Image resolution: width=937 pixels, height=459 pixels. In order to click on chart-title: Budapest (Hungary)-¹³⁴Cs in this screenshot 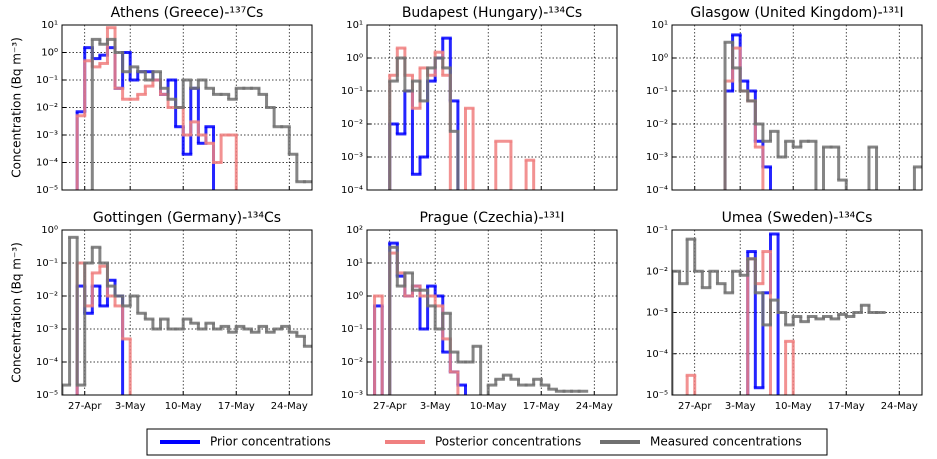, I will do `click(492, 13)`.